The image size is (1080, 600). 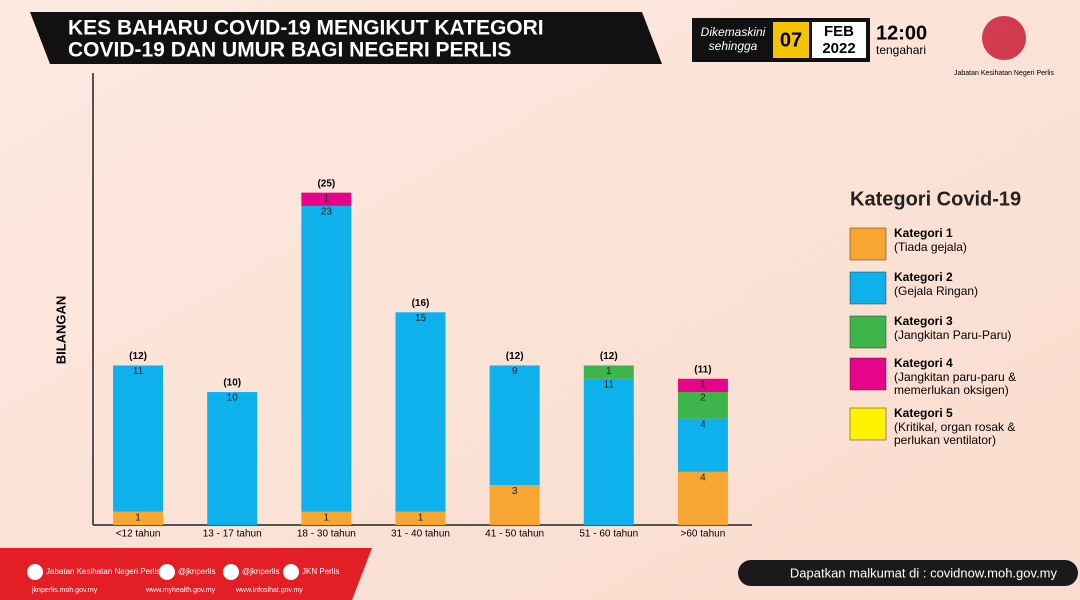 What do you see at coordinates (515, 371) in the screenshot?
I see `segment-label: 9` at bounding box center [515, 371].